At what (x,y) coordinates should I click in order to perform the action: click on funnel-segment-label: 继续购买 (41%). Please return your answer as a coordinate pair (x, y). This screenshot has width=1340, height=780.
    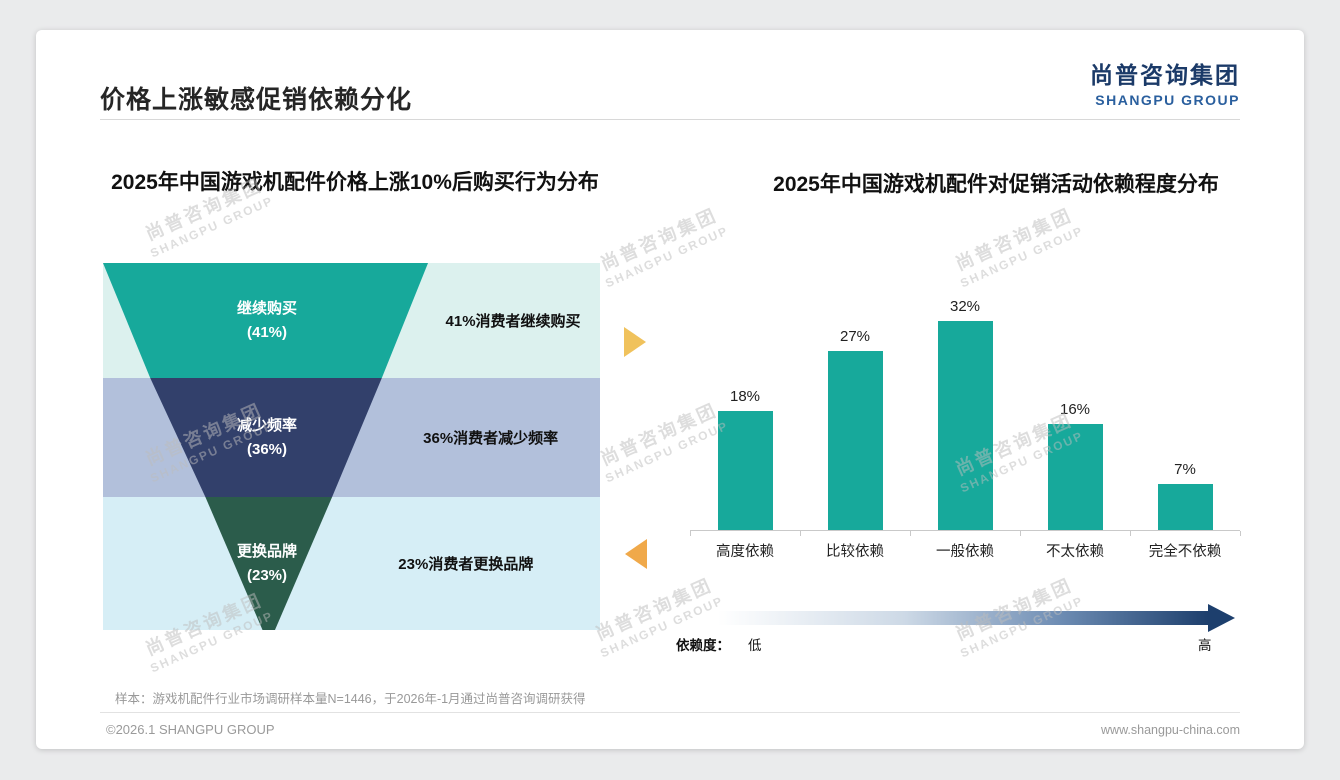
    Looking at the image, I should click on (267, 320).